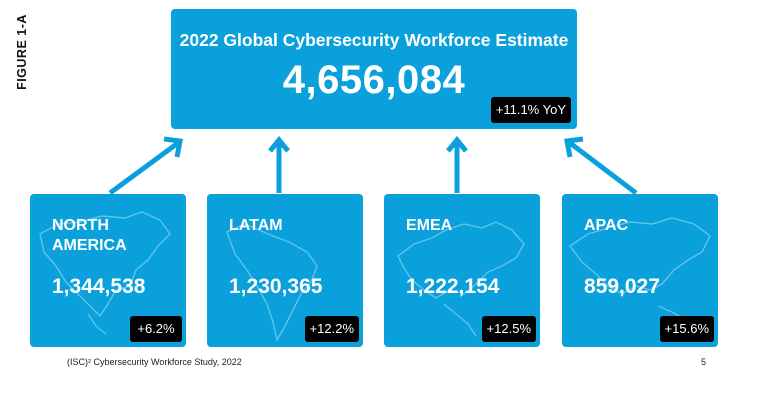  I want to click on region-value: 1,222,154, so click(453, 286).